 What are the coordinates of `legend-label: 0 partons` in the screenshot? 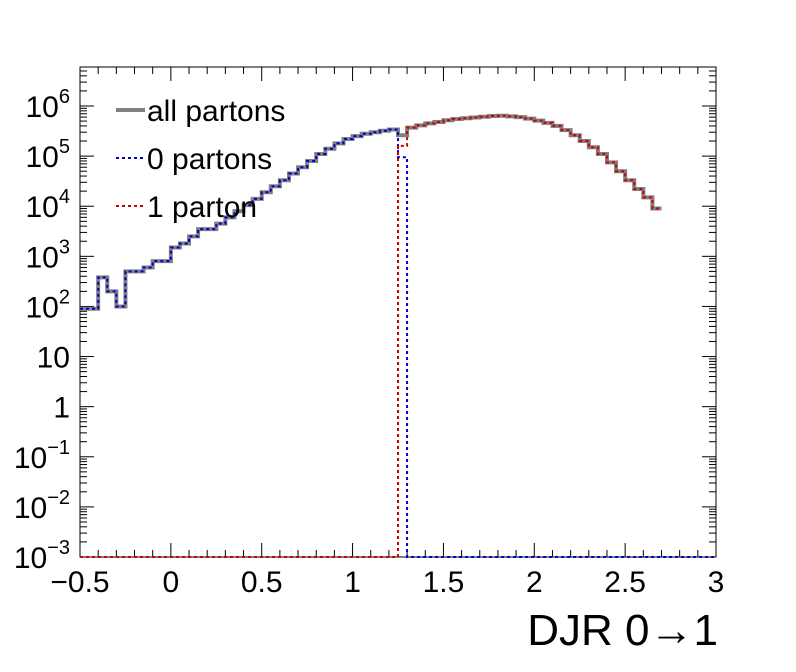 It's located at (209, 159).